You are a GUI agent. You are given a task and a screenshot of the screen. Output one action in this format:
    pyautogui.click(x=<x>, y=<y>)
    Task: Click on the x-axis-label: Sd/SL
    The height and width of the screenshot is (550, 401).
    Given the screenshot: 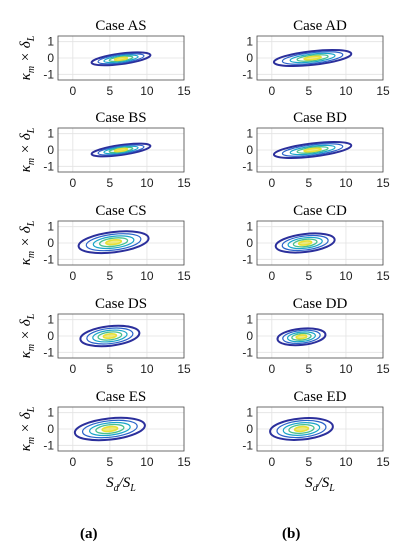 What is the action you would take?
    pyautogui.click(x=121, y=484)
    